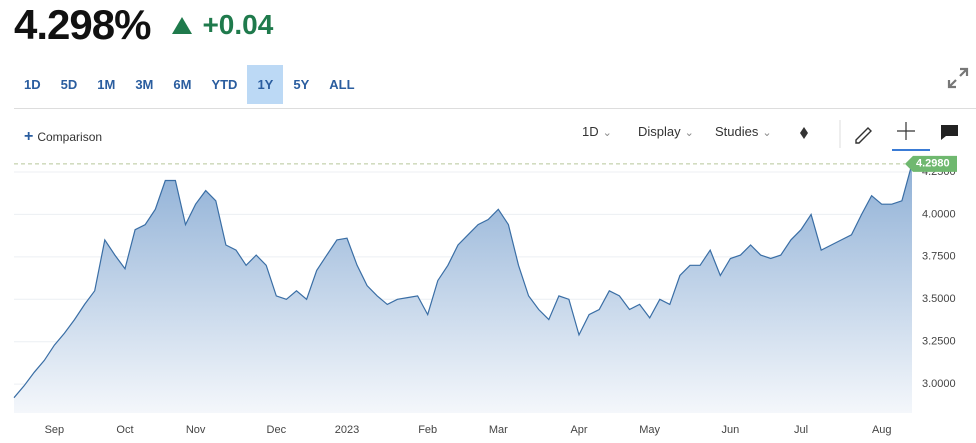  I want to click on range-button: ALL, so click(342, 84).